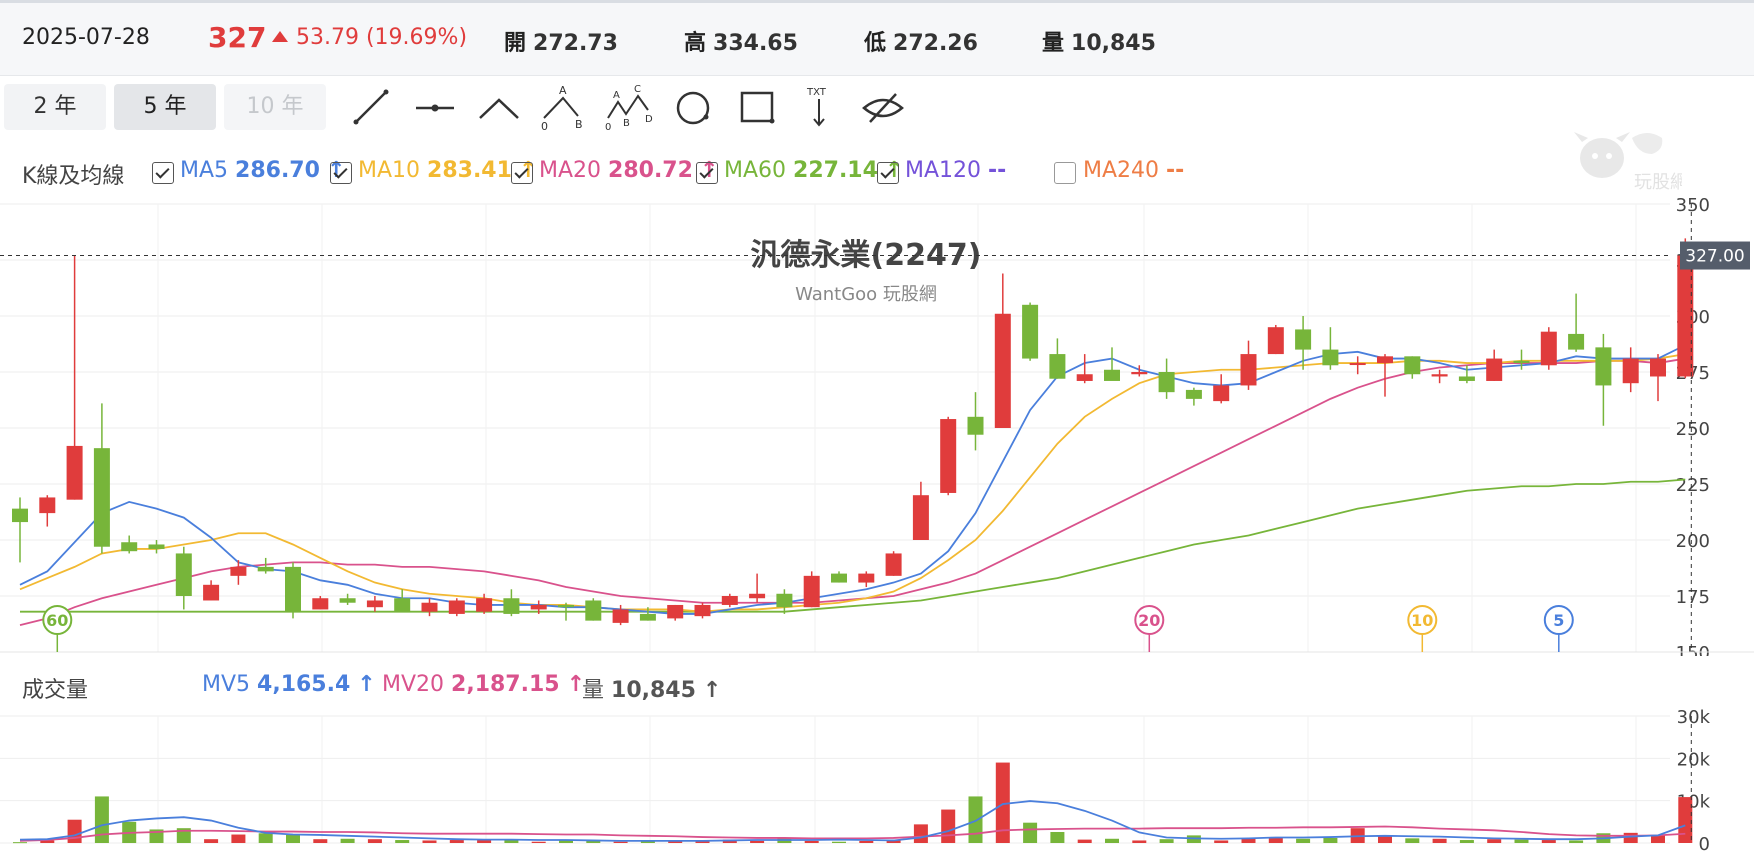 The height and width of the screenshot is (858, 1754). What do you see at coordinates (693, 107) in the screenshot?
I see `circle-tool-icon` at bounding box center [693, 107].